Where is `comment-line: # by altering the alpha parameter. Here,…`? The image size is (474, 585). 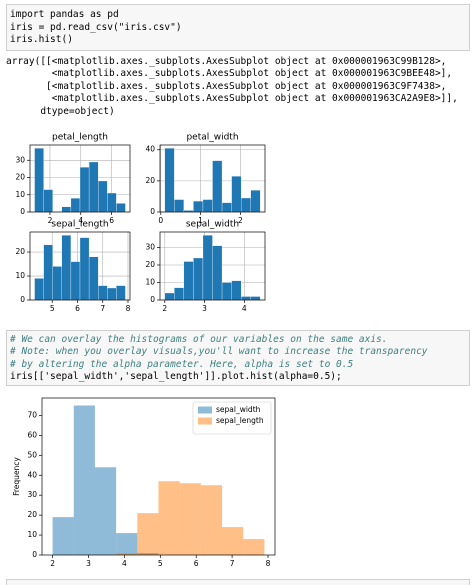
comment-line: # by altering the alpha parameter. Here,… is located at coordinates (182, 364).